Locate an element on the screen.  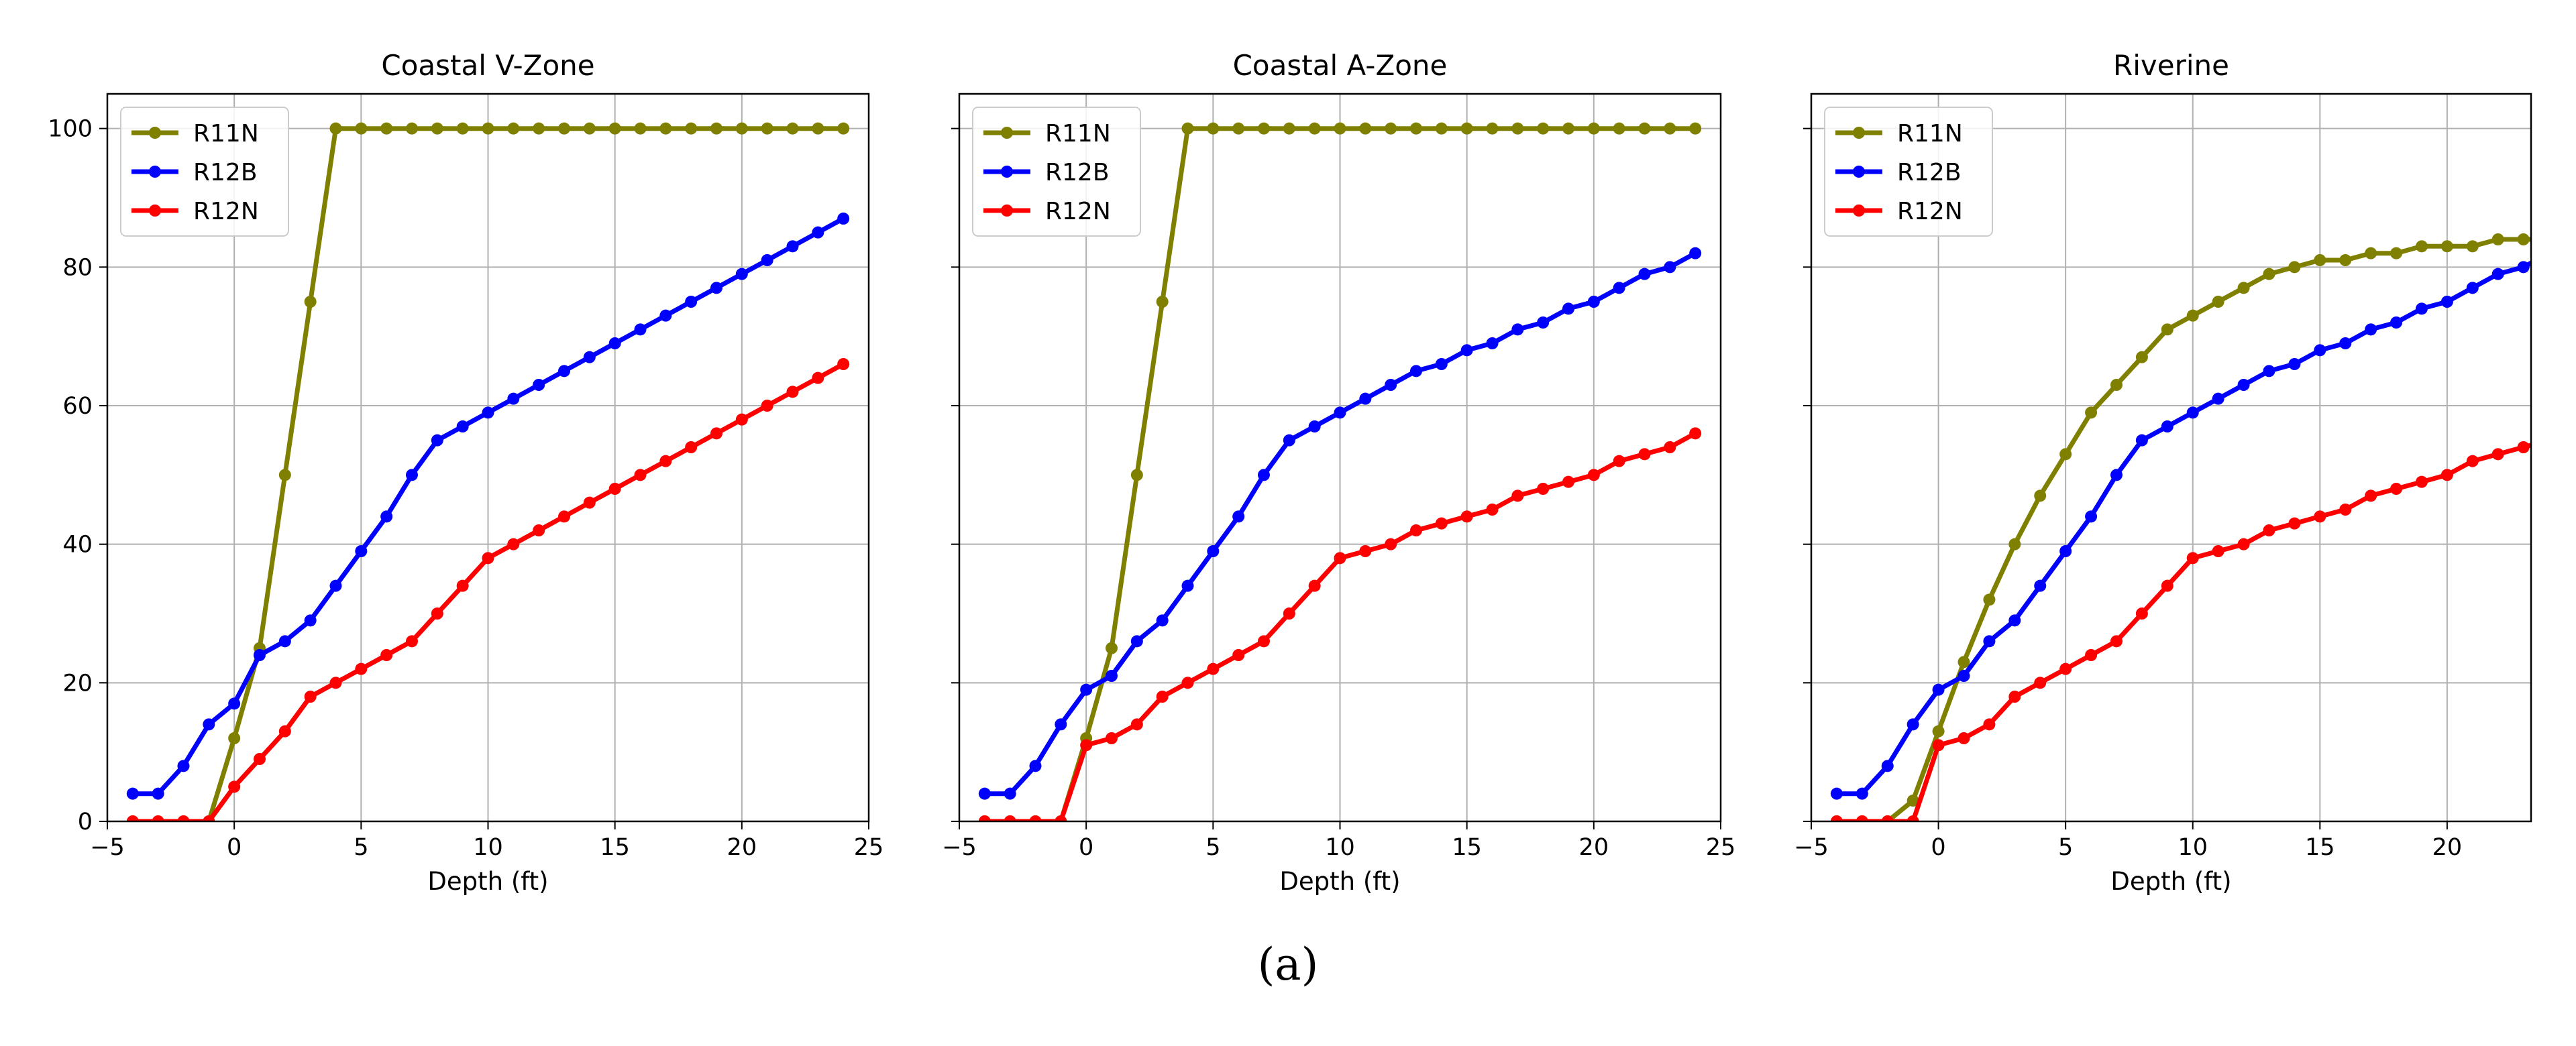
x-tick-label: 5 is located at coordinates (1212, 847).